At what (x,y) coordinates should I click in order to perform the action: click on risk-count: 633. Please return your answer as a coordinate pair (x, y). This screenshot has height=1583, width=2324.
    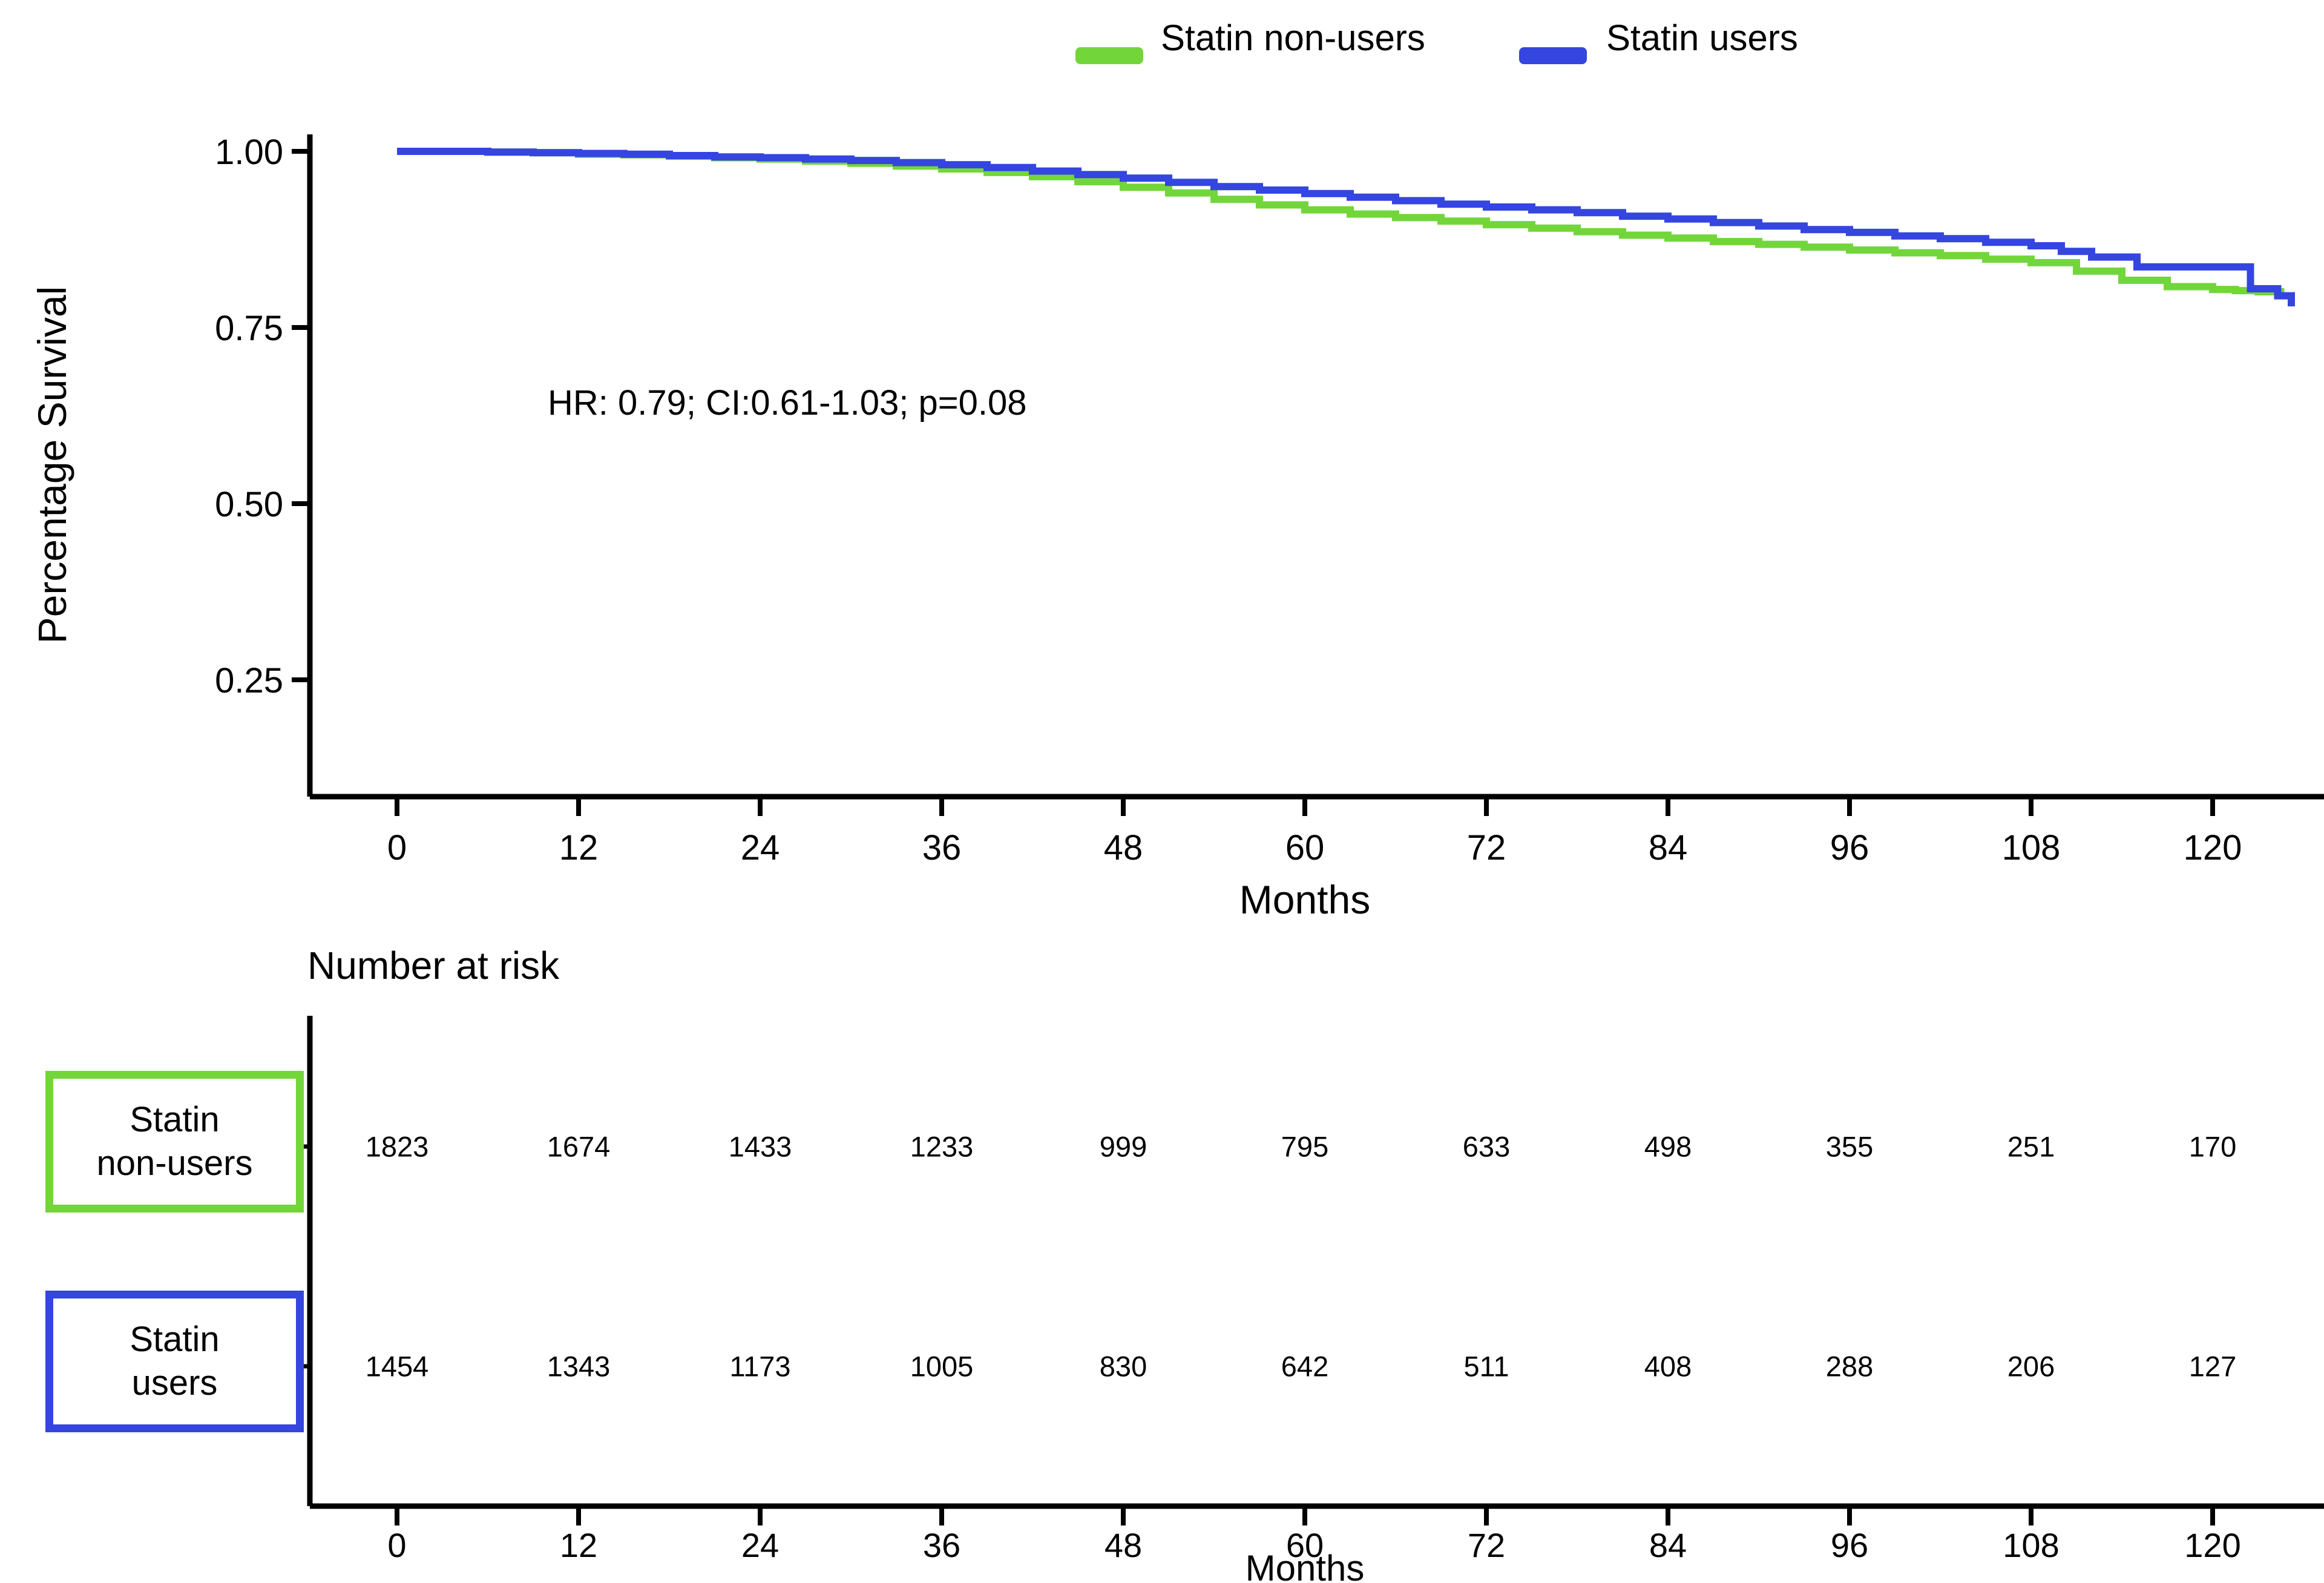
    Looking at the image, I should click on (1486, 1147).